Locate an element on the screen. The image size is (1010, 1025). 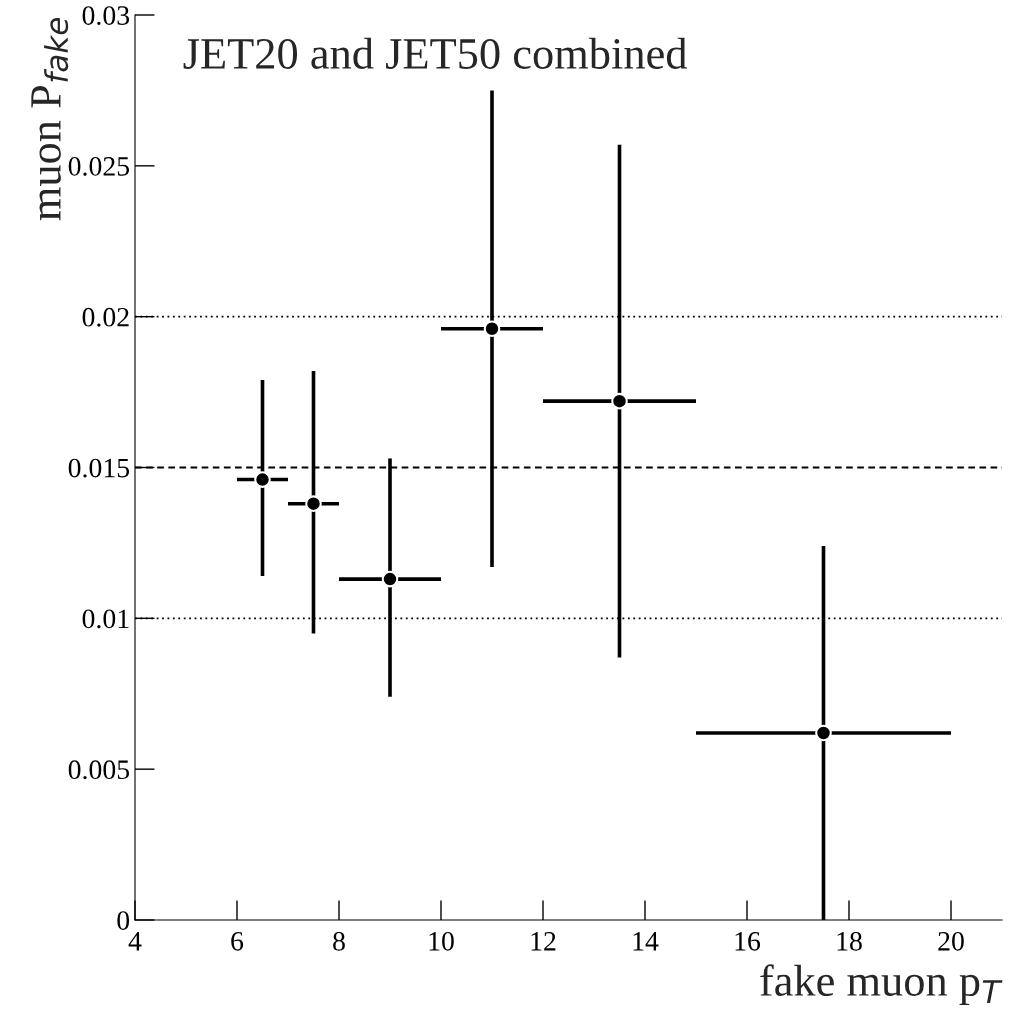
x-tick-label: 10 is located at coordinates (441, 941).